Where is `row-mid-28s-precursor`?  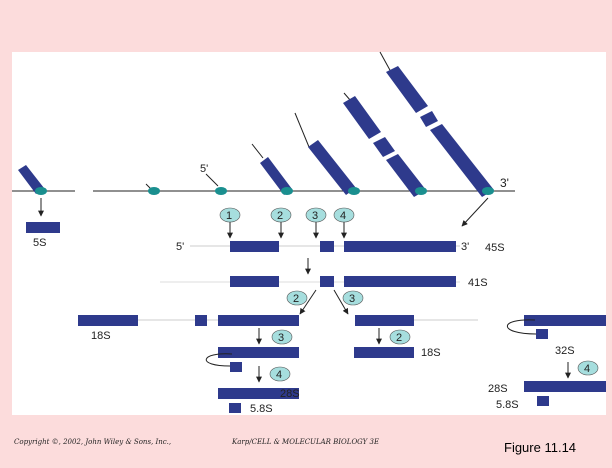
row-mid-28s-precursor is located at coordinates (252, 359).